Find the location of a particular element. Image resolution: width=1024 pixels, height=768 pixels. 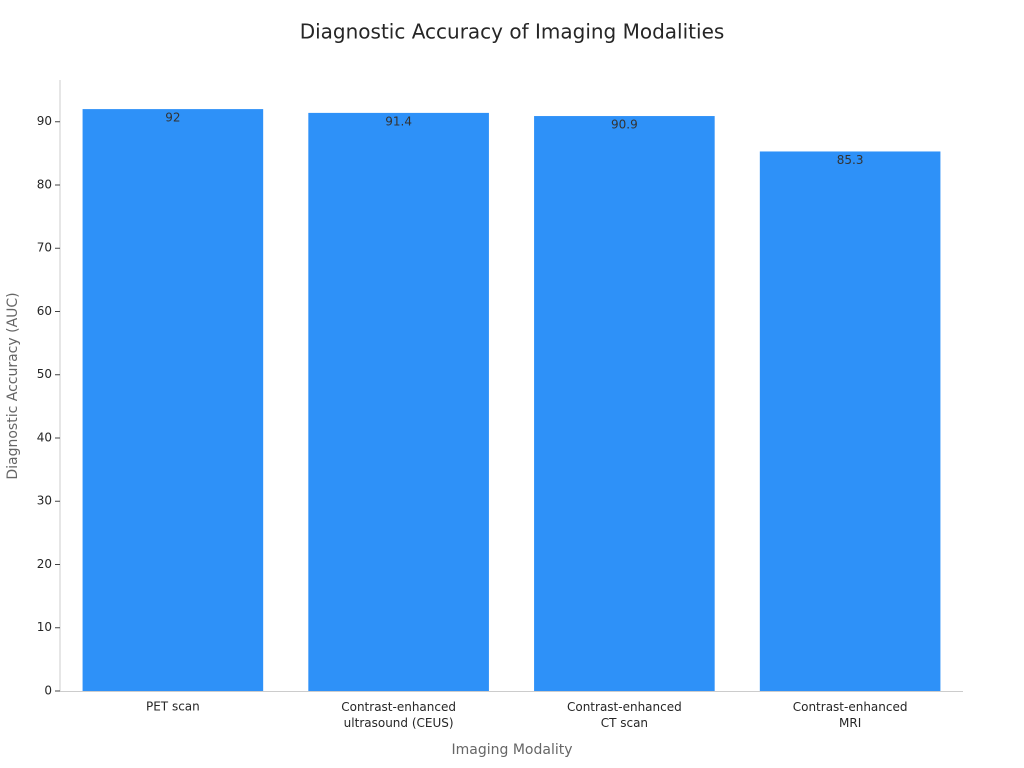

y-tick-label: 40 is located at coordinates (44, 437).